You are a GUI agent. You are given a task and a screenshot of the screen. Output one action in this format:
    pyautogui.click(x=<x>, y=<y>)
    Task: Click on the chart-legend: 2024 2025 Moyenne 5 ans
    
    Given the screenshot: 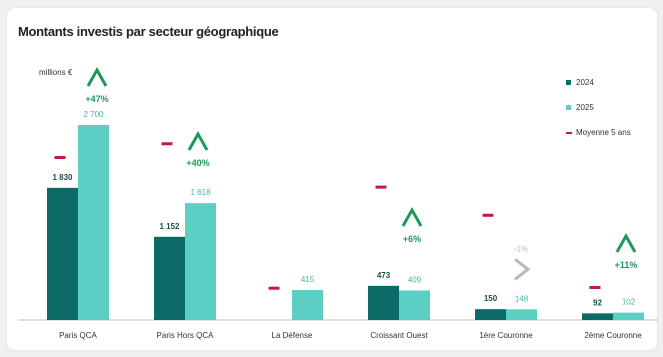 What is the action you would take?
    pyautogui.click(x=598, y=107)
    